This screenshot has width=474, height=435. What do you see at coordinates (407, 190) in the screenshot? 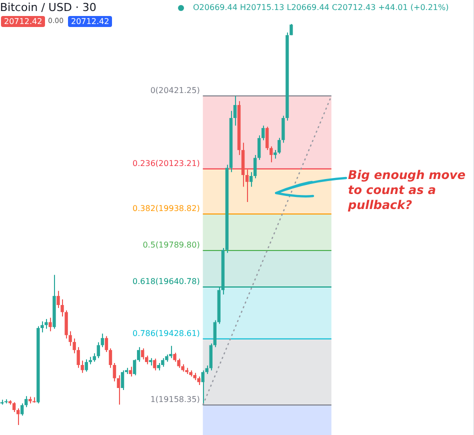
I see `annotation: Big enough move to count as a pullback?` at bounding box center [407, 190].